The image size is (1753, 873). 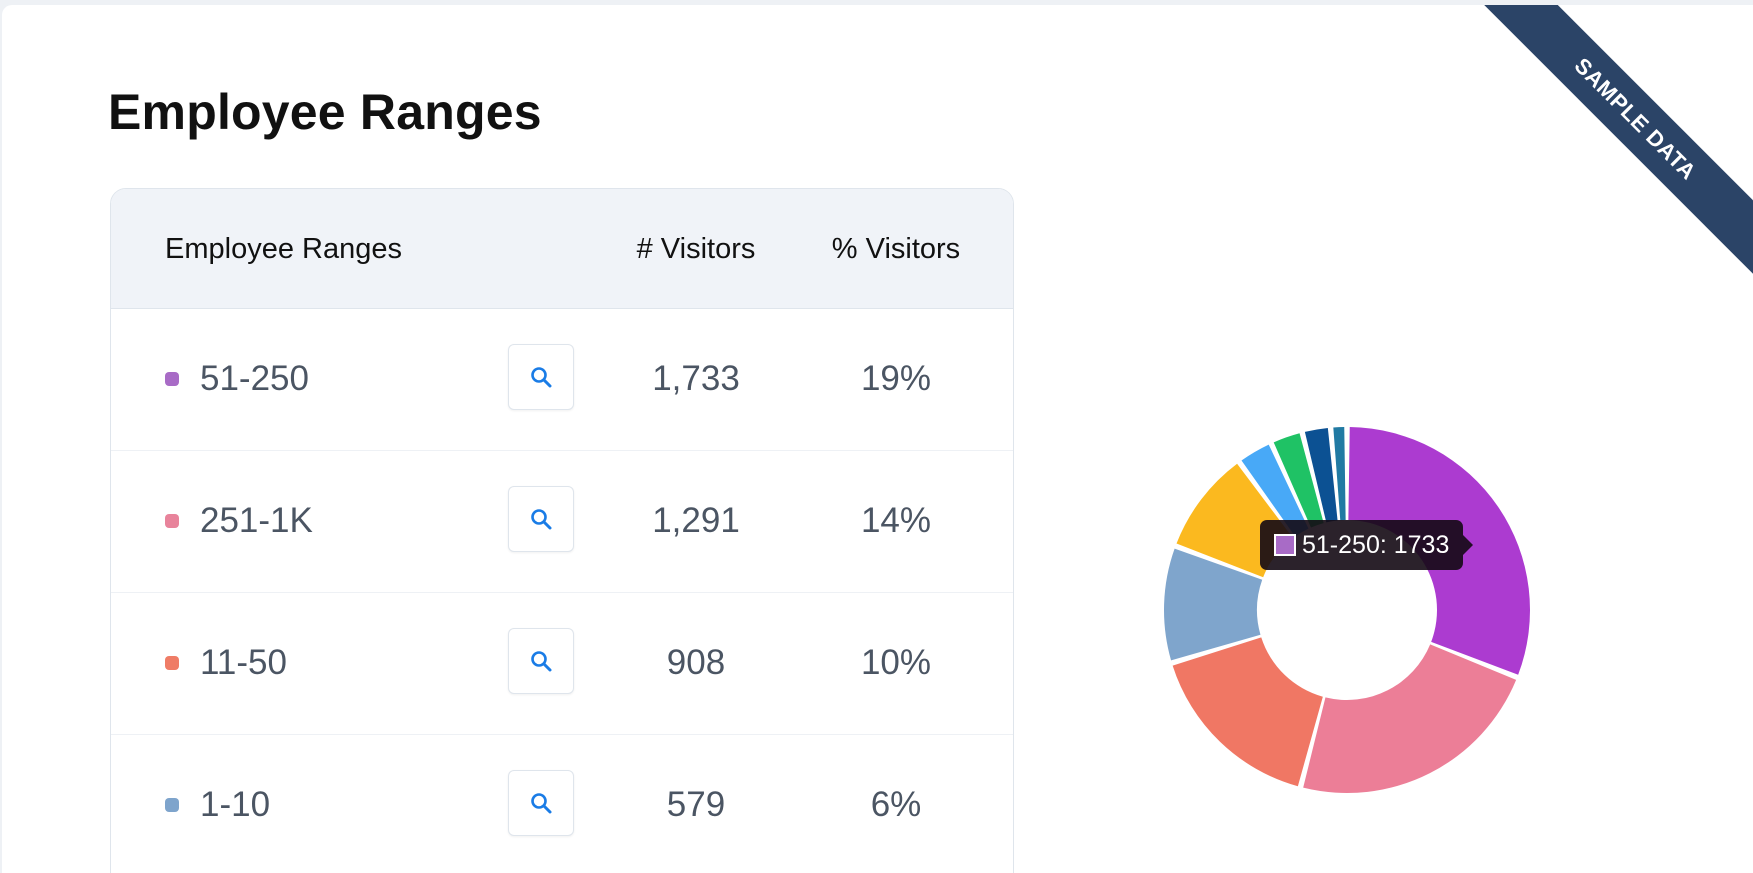 I want to click on table-row: 1-10 579 6%, so click(x=562, y=804).